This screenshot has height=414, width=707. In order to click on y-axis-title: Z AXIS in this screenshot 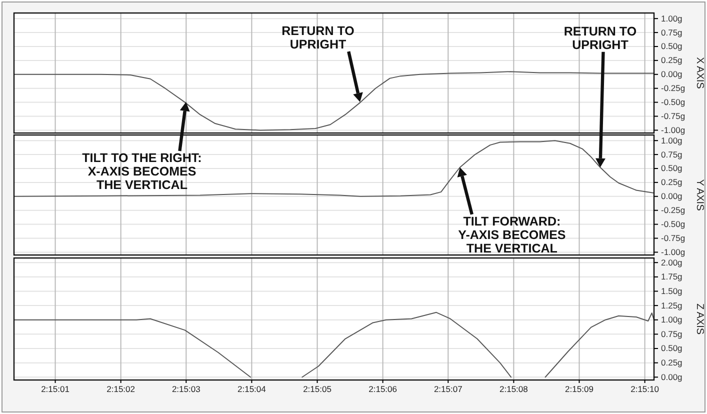, I will do `click(699, 319)`.